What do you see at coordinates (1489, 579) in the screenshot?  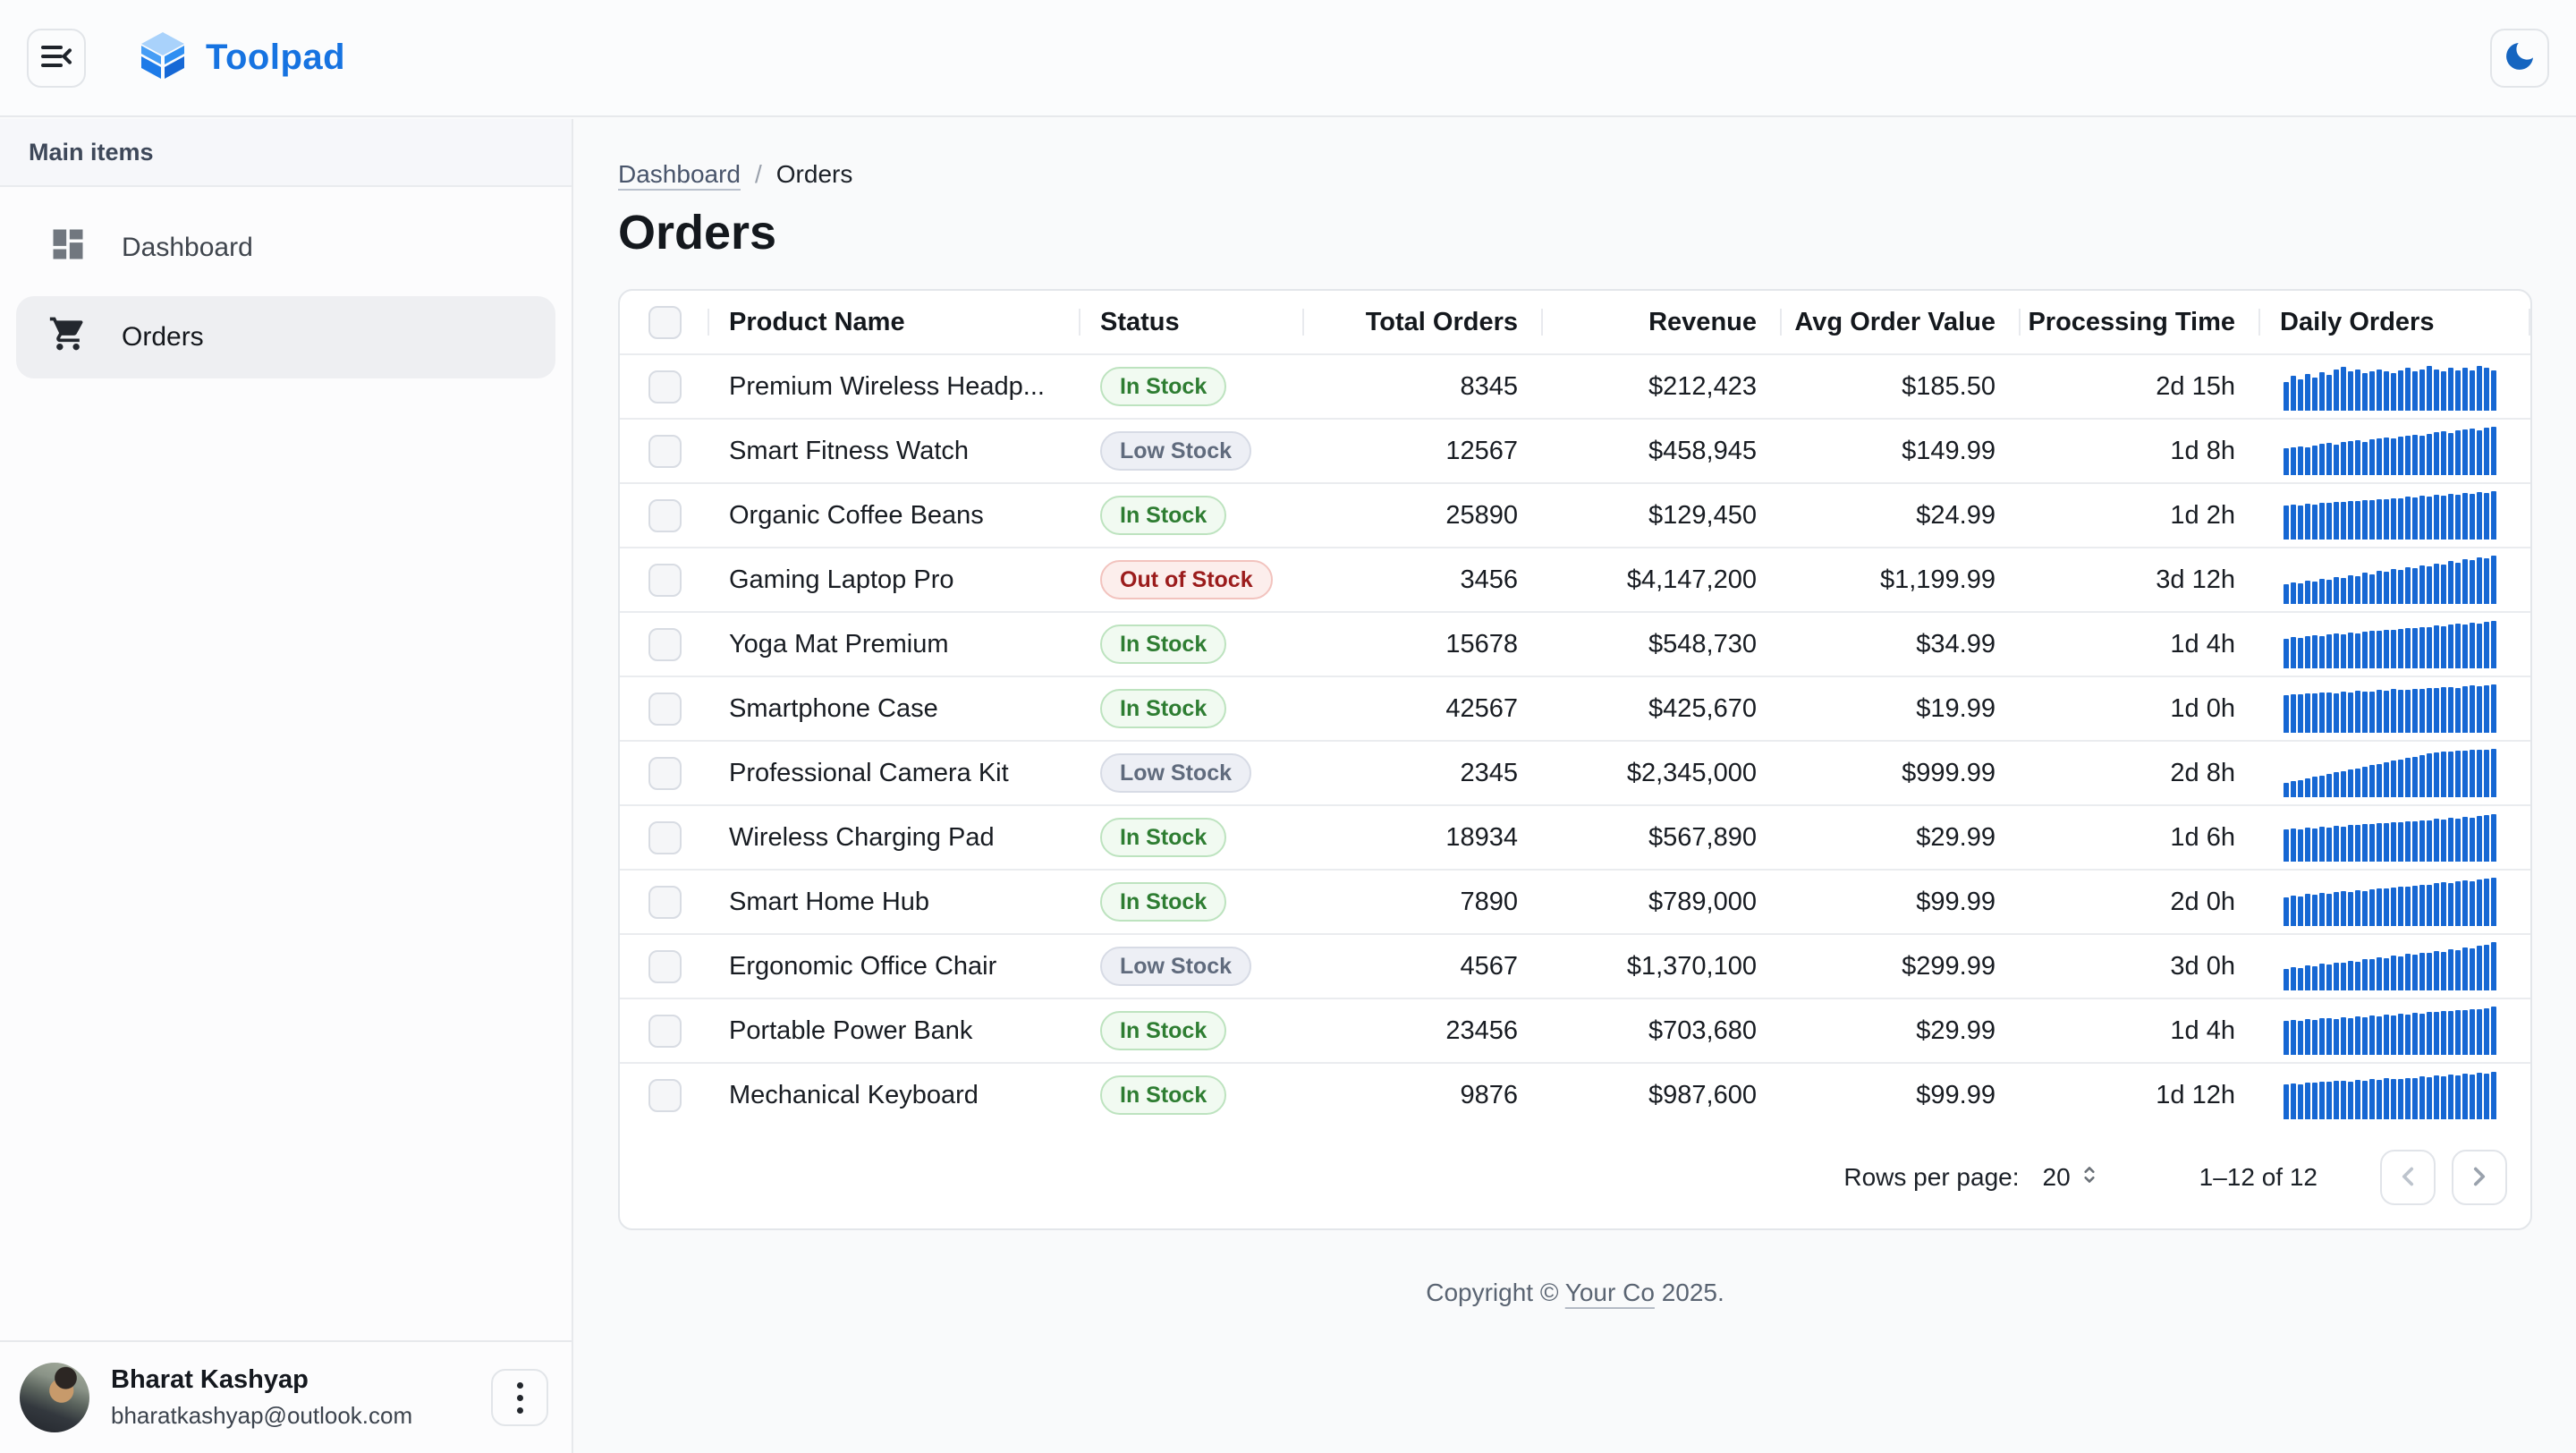 I see `total-orders-cell: 3456` at bounding box center [1489, 579].